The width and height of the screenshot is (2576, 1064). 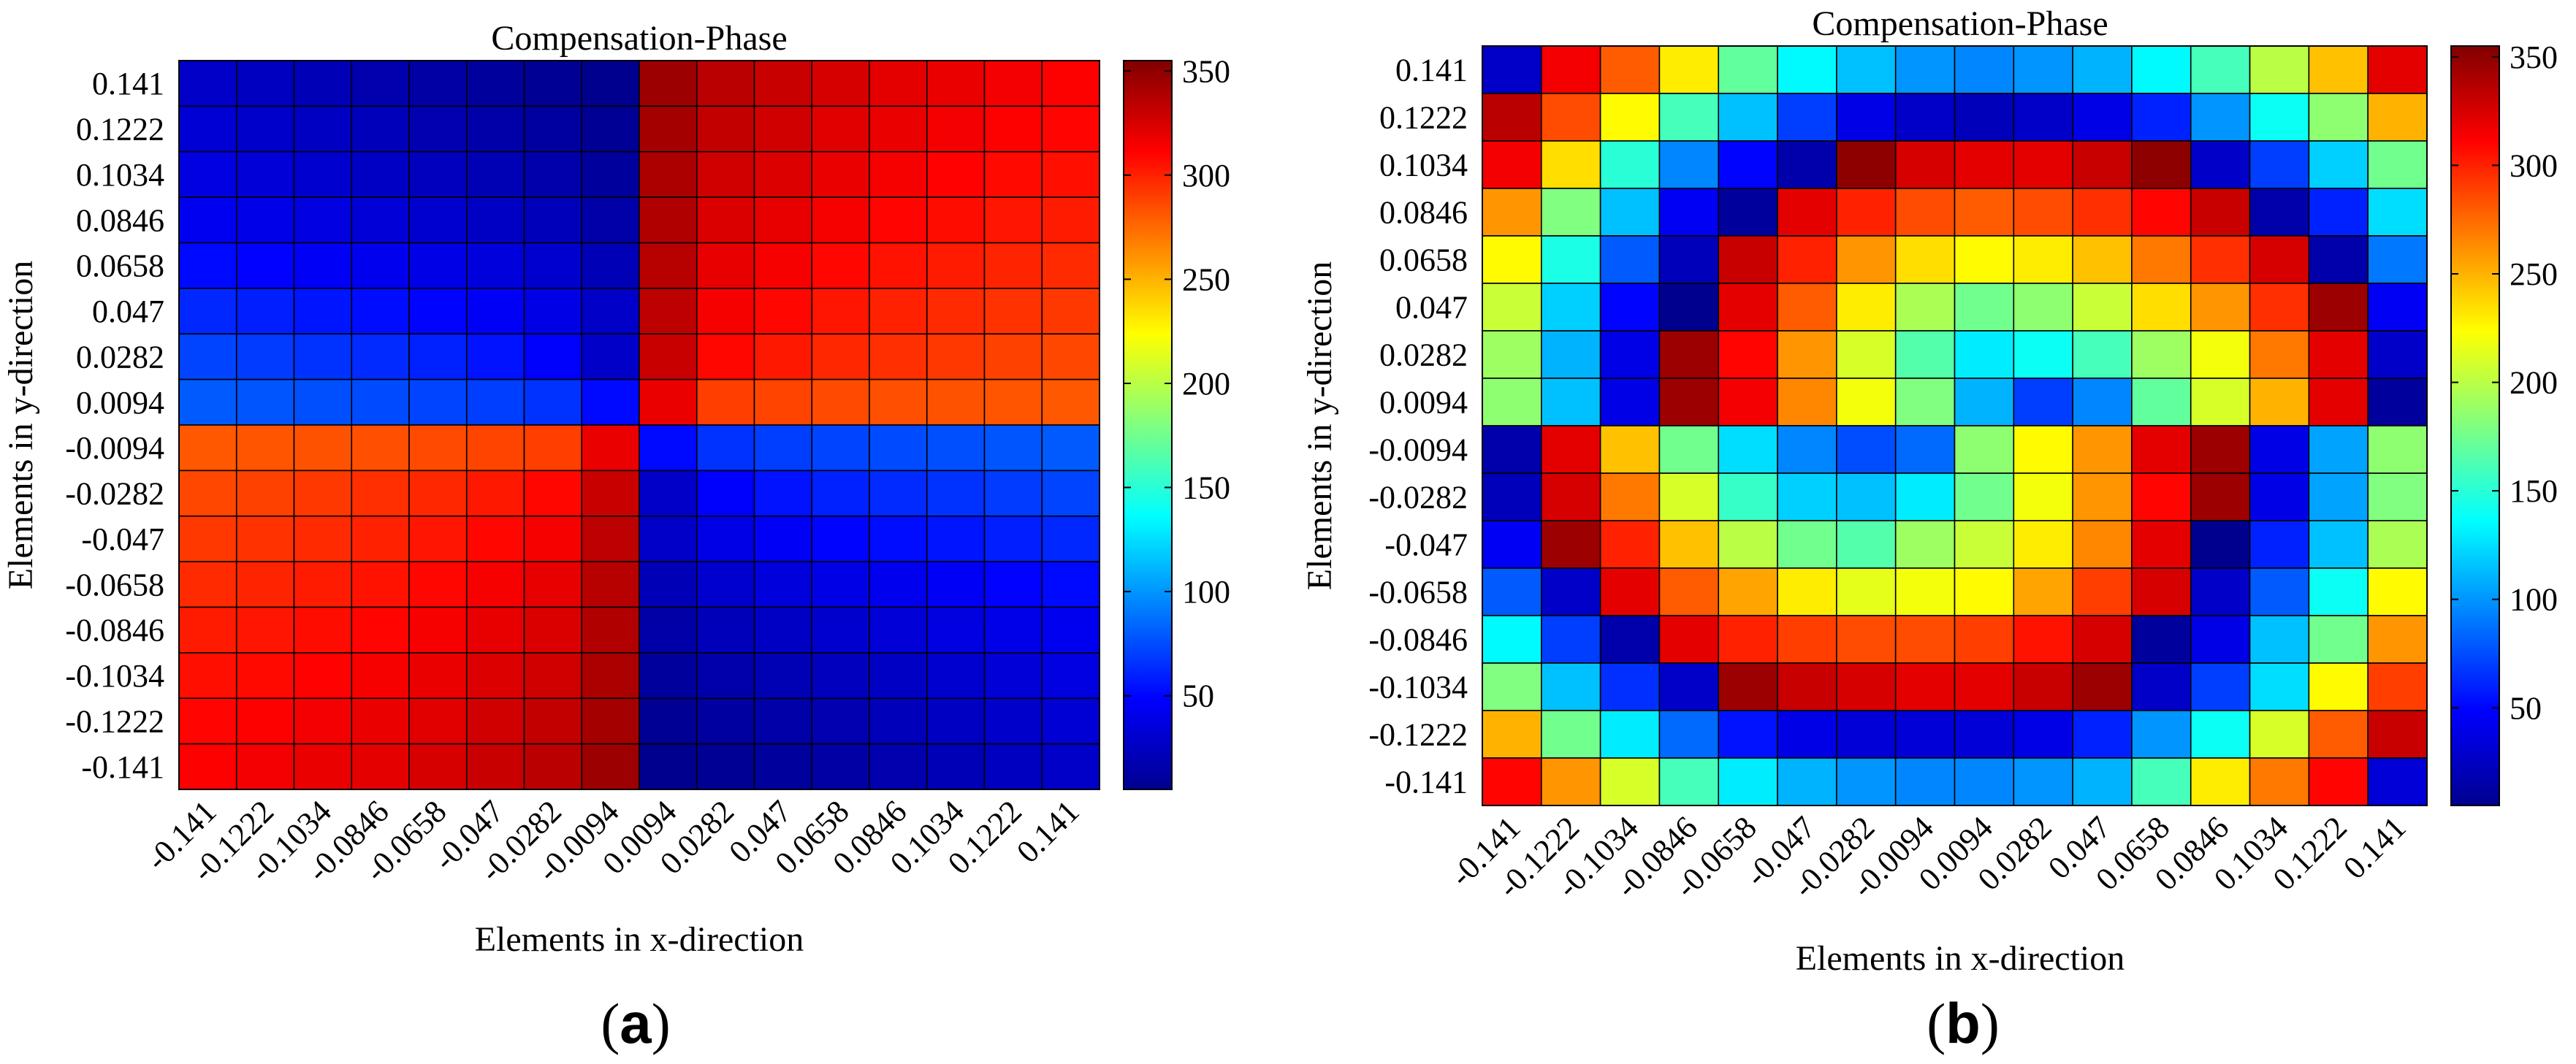 I want to click on panel-label: (b), so click(x=1963, y=1023).